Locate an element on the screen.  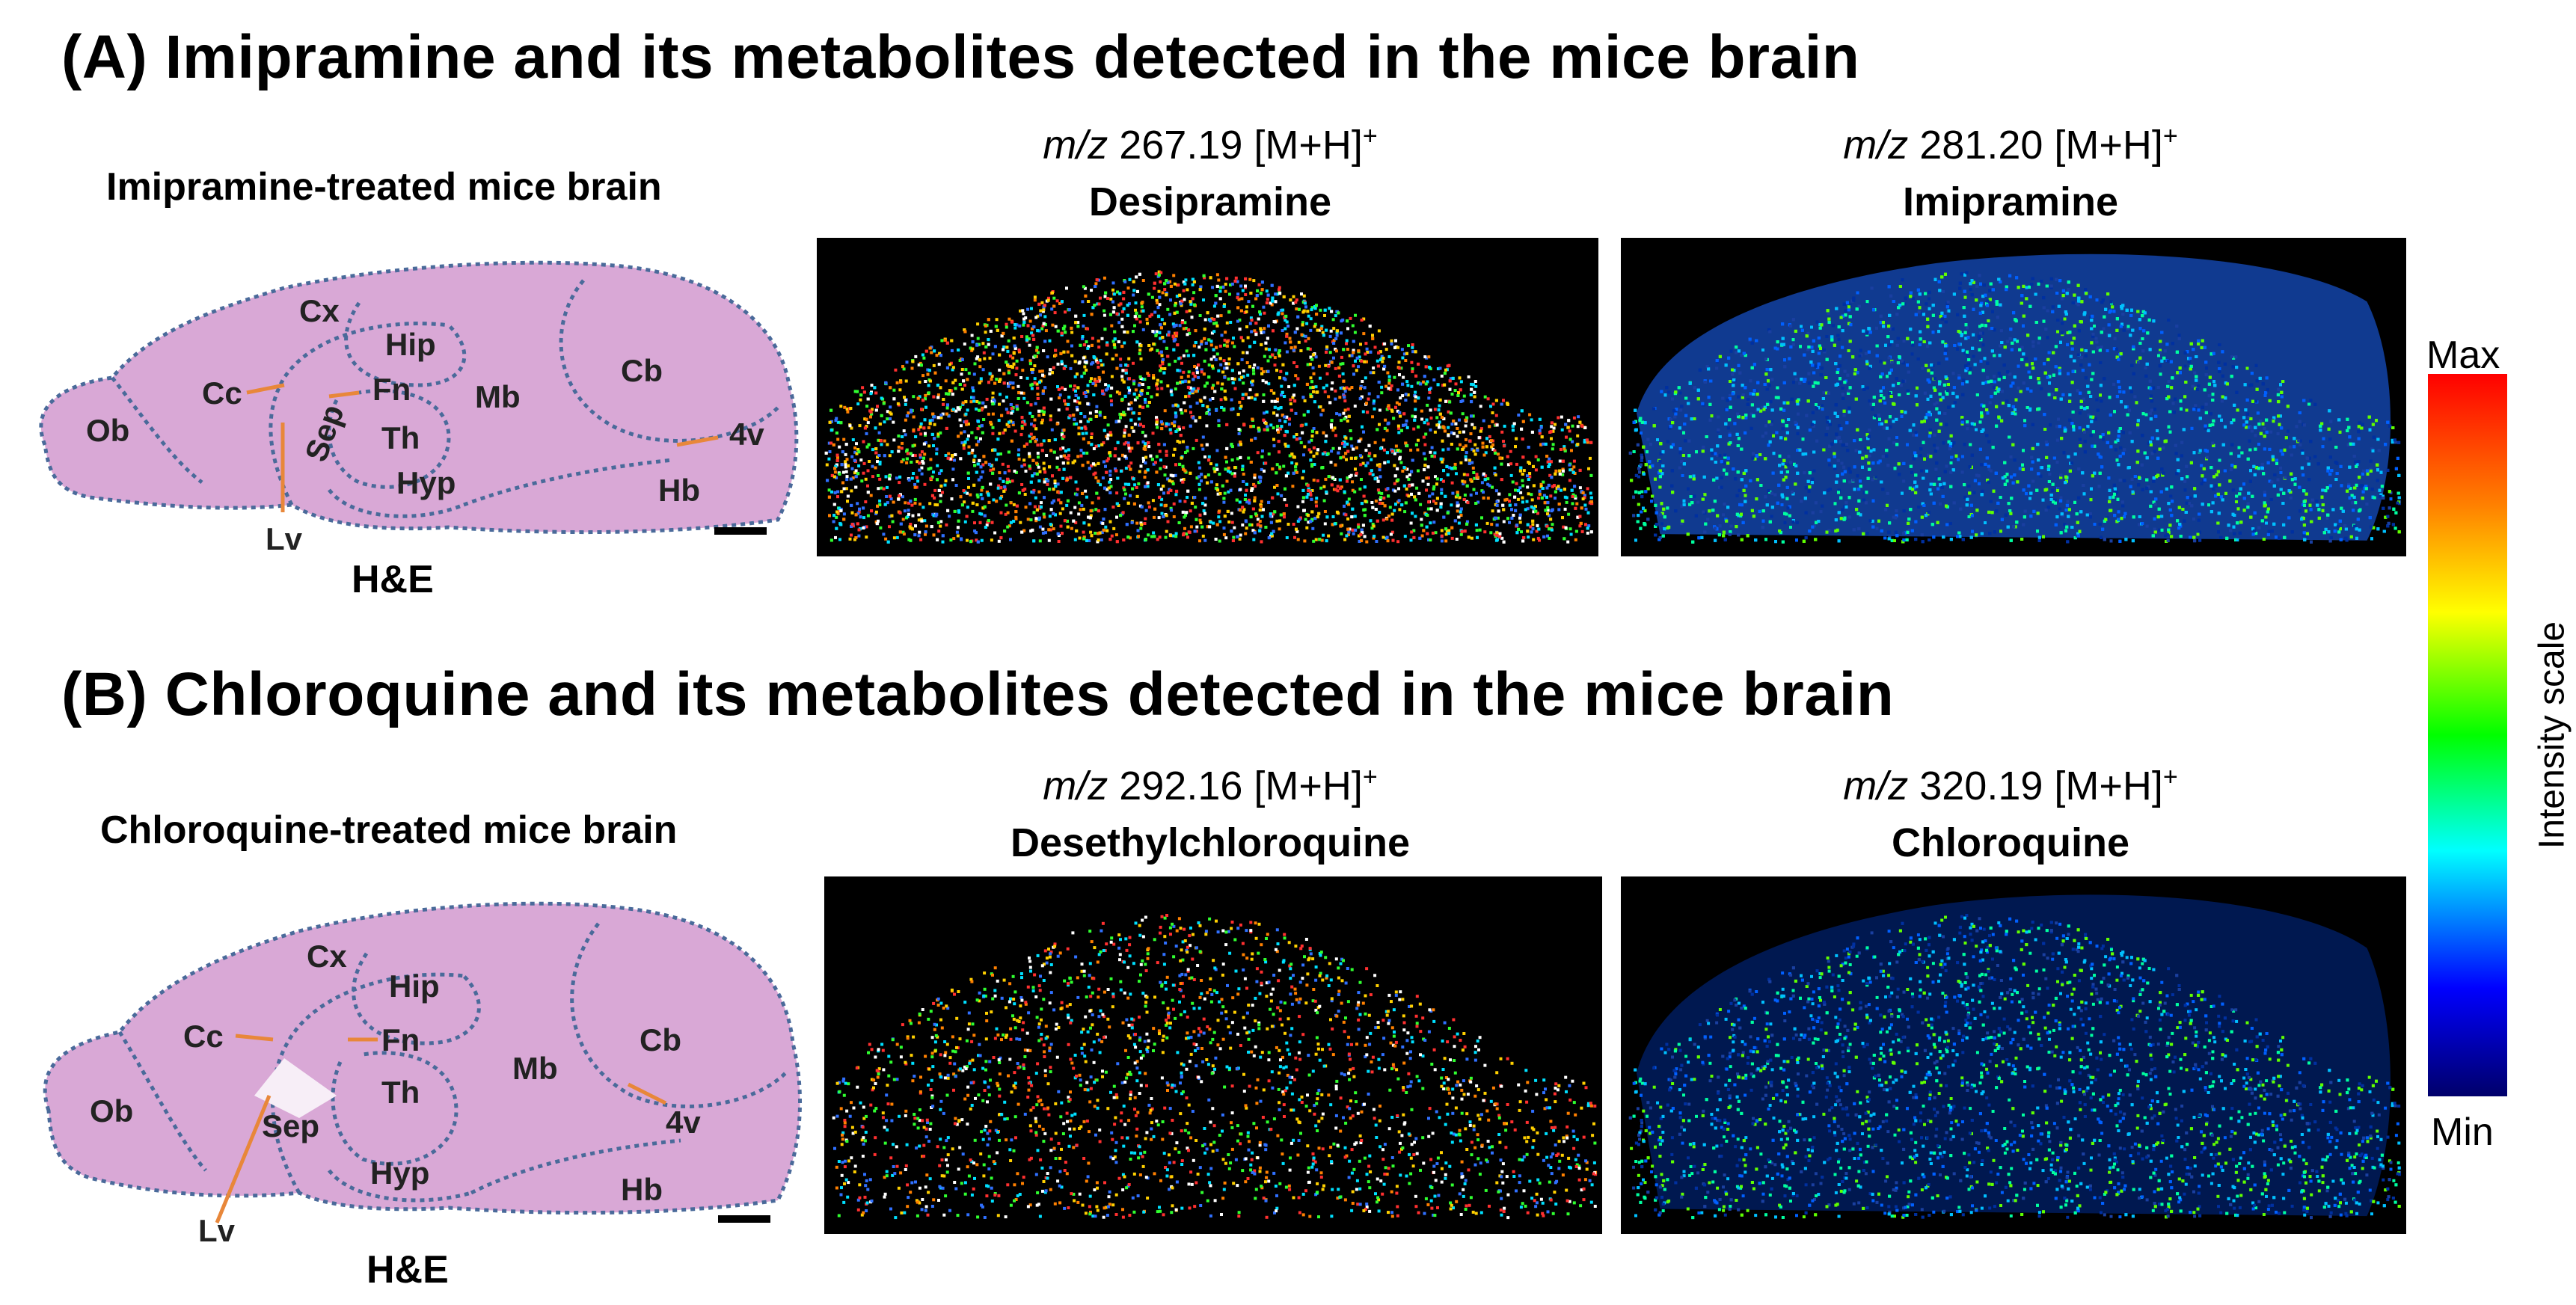
mz-charge: + is located at coordinates (1370, 136).